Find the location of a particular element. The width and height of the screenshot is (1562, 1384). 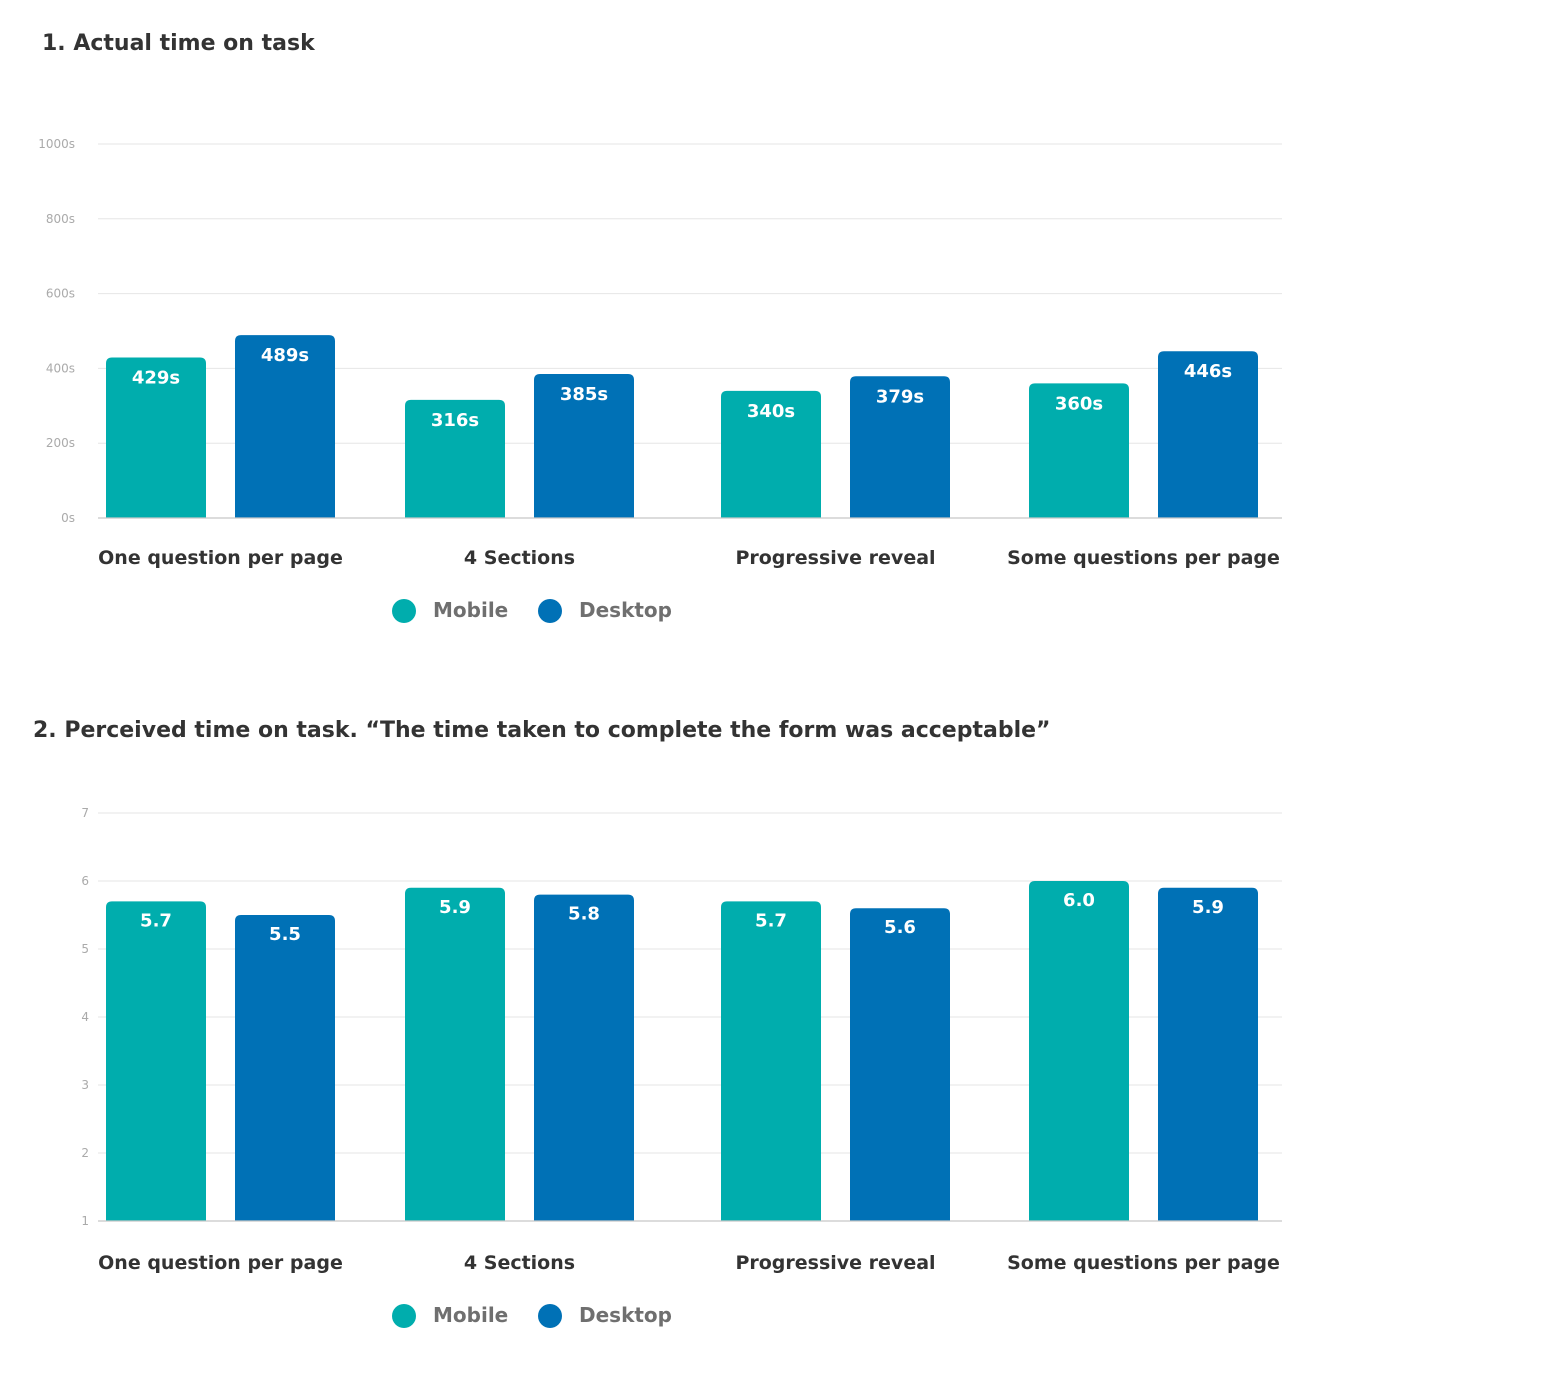

y-tick-label: 800s is located at coordinates (60, 219).